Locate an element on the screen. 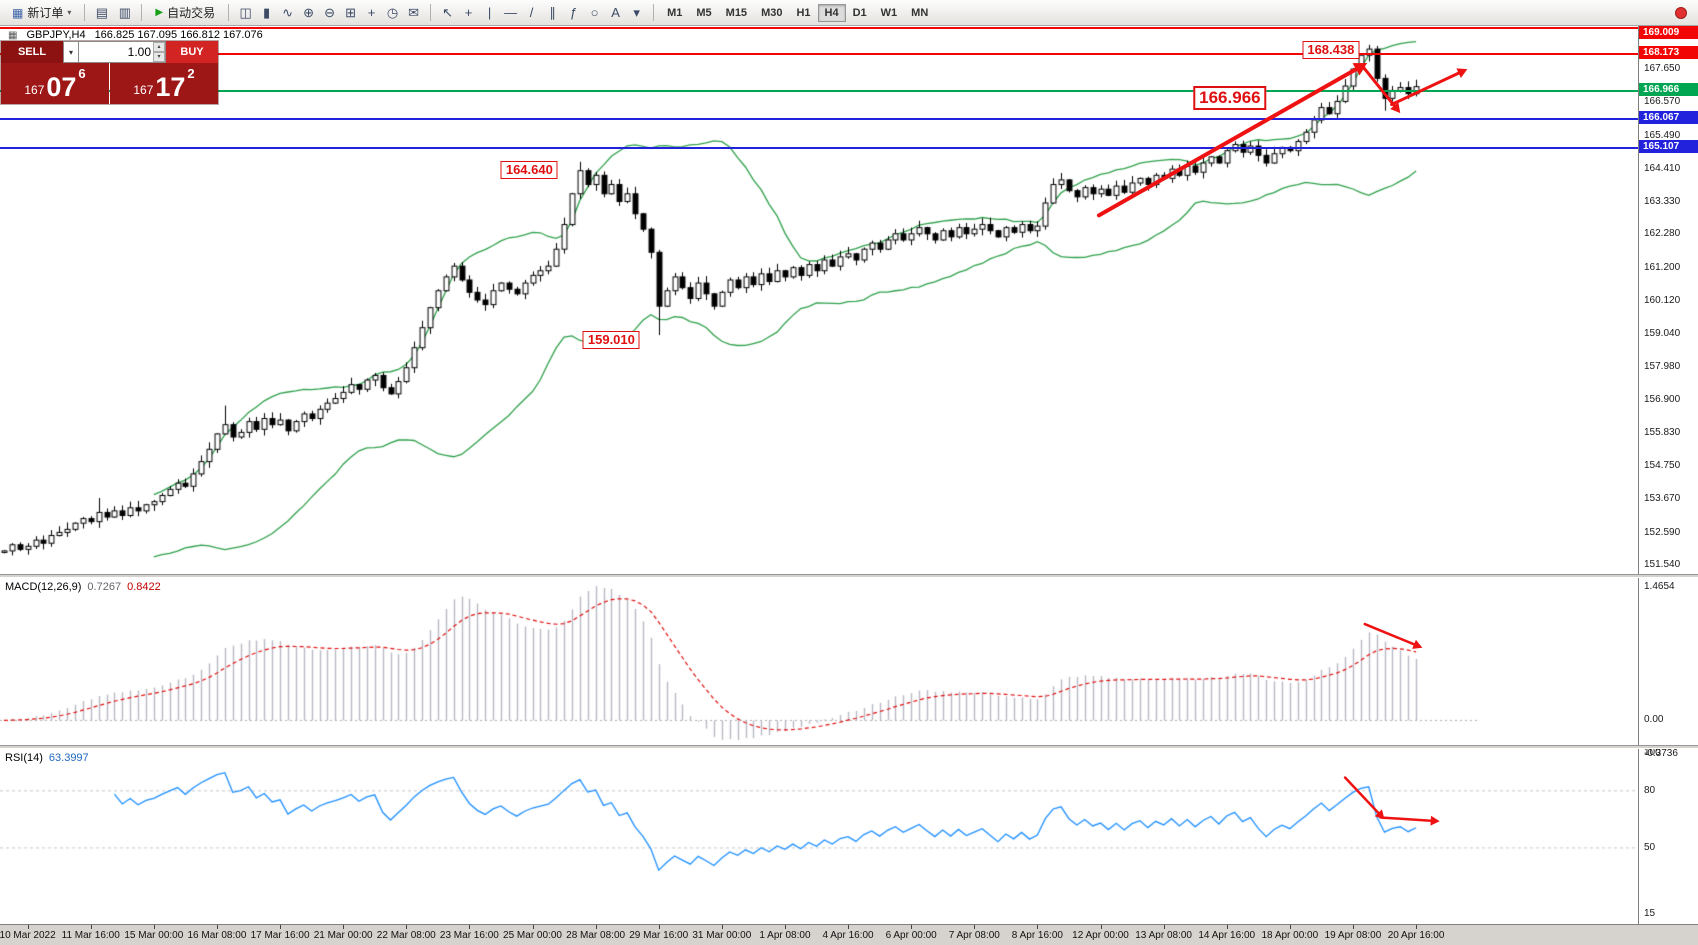  price-annotation: 168.438 is located at coordinates (1331, 49).